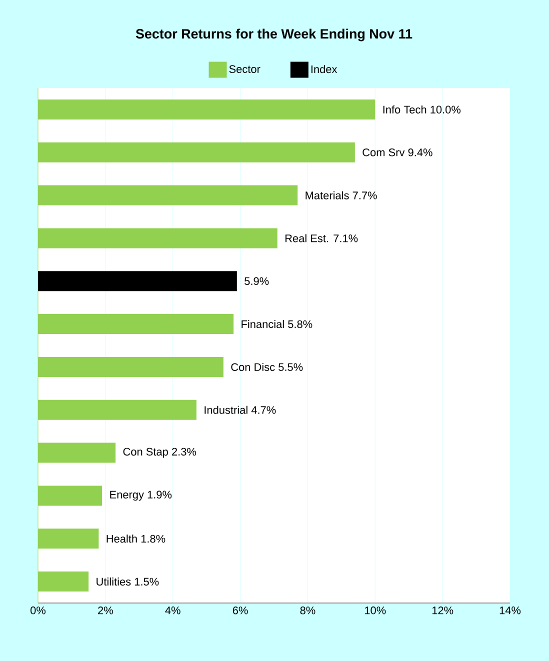 This screenshot has width=549, height=661. I want to click on data-label: 5.9%, so click(256, 281).